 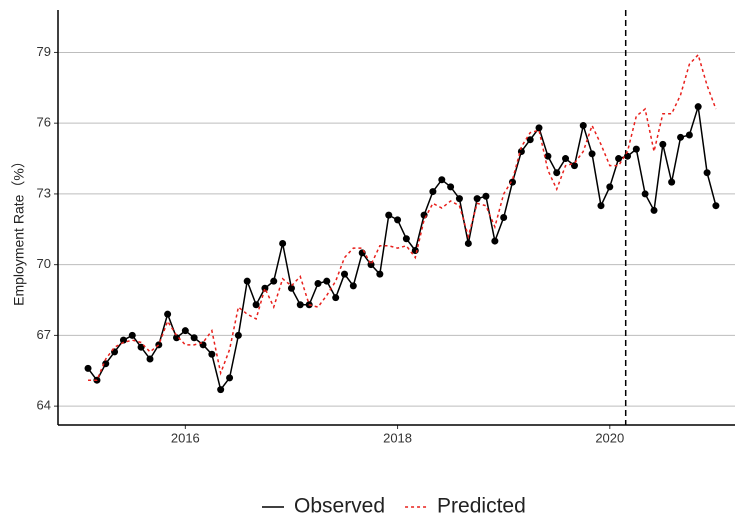 I want to click on legend-label: Predicted, so click(x=481, y=506).